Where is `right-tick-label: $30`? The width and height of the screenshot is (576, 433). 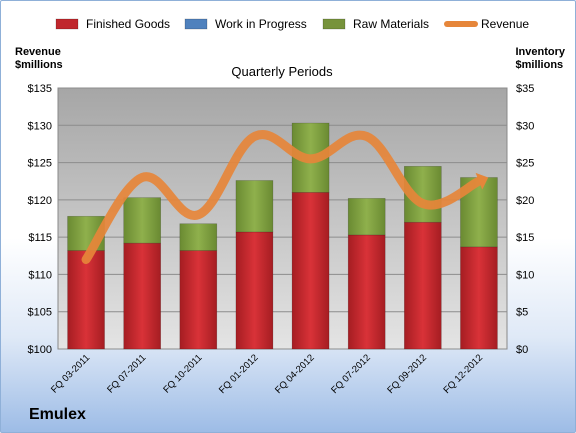 right-tick-label: $30 is located at coordinates (525, 126).